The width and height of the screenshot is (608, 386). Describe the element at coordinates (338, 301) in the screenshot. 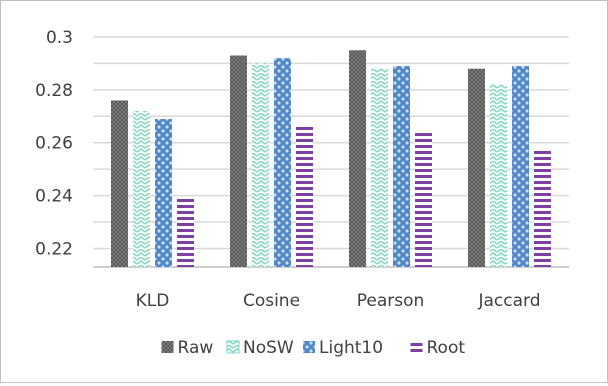

I see `x-axis-categories: KLD Cosine Pearson Jaccard` at that location.